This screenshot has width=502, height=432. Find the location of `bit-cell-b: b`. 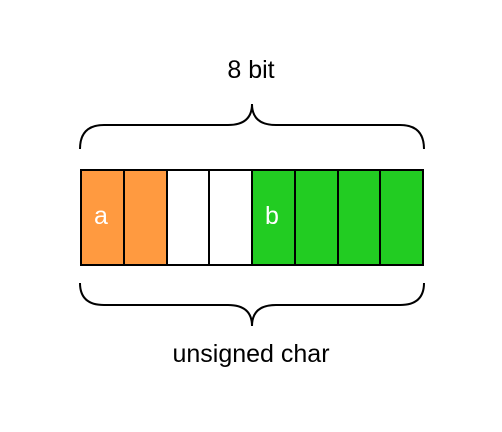

bit-cell-b: b is located at coordinates (274, 217).